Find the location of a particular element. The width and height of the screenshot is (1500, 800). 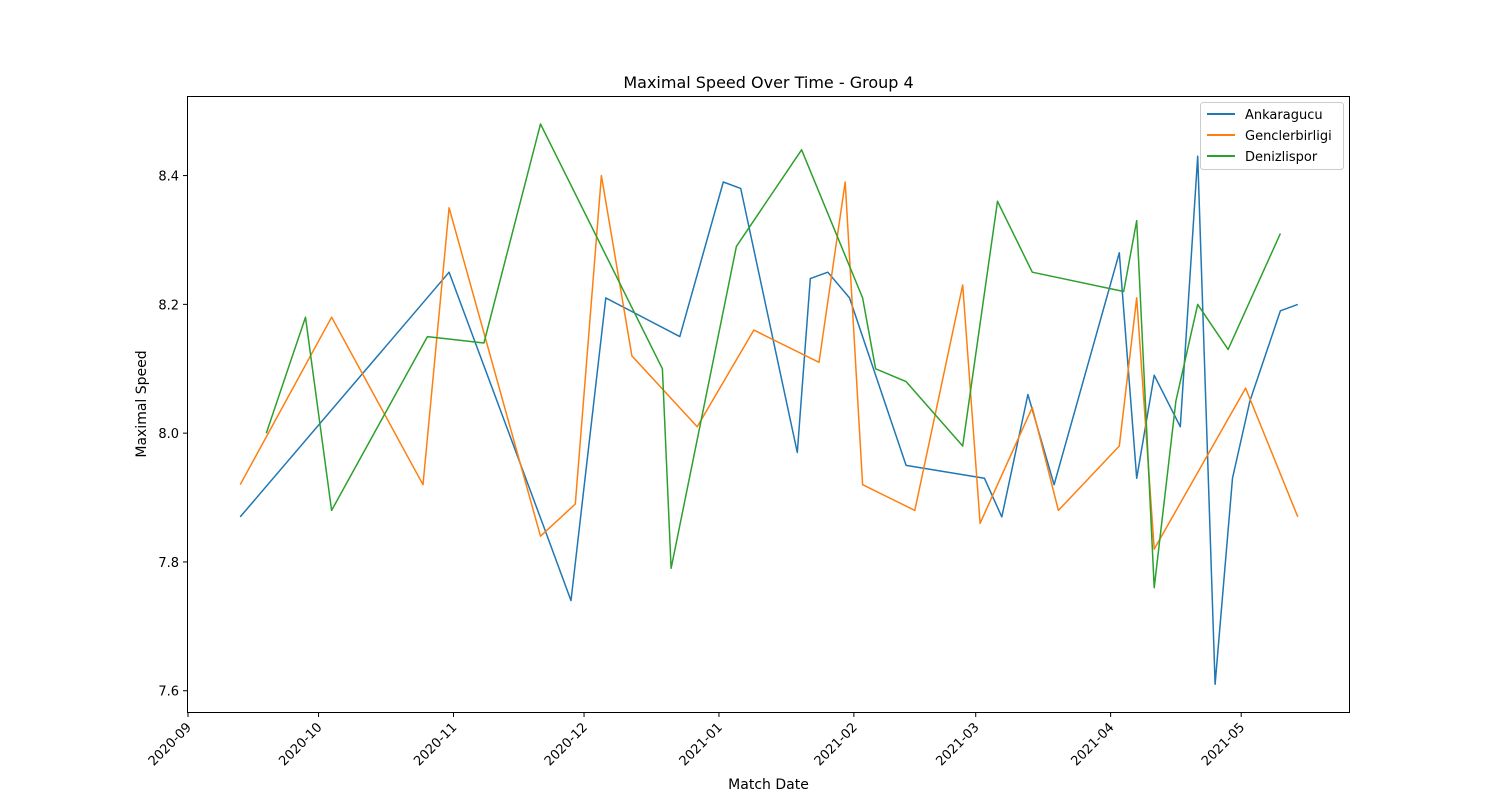

y-tick-label: 8.0 is located at coordinates (168, 434).